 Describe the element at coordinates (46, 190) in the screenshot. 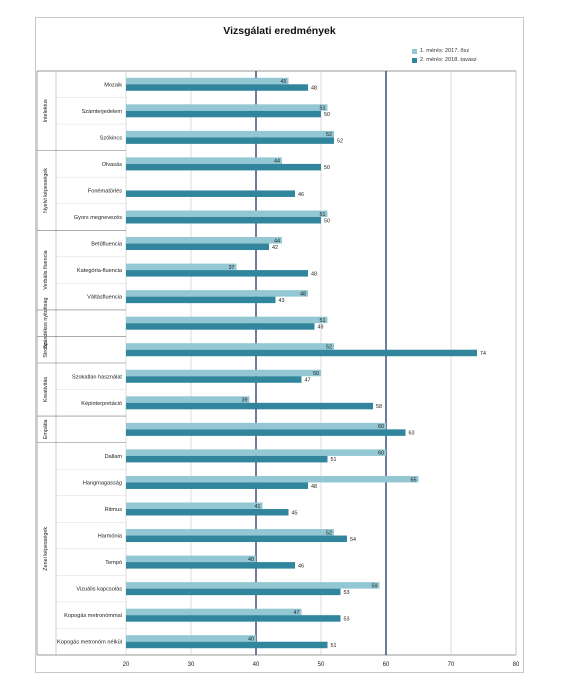

I see `group-label: Nyelvi képességek` at that location.